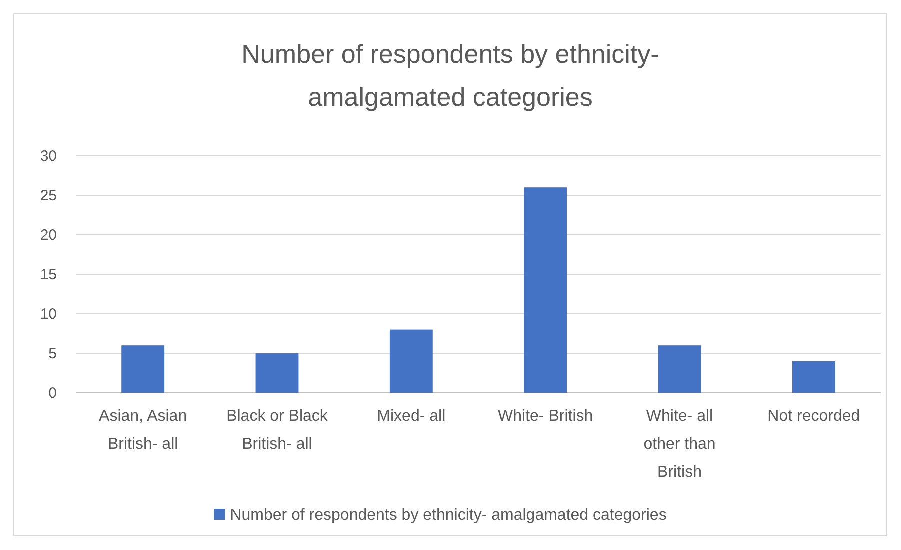 The height and width of the screenshot is (550, 901). Describe the element at coordinates (48, 235) in the screenshot. I see `y-tick-label: 20` at that location.